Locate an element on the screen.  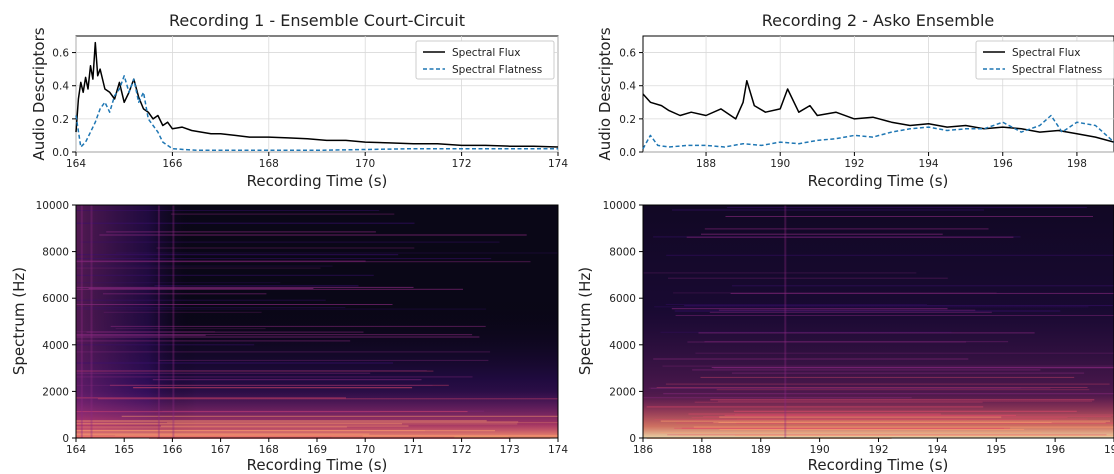
x-tick-label: 172 is located at coordinates (462, 164).